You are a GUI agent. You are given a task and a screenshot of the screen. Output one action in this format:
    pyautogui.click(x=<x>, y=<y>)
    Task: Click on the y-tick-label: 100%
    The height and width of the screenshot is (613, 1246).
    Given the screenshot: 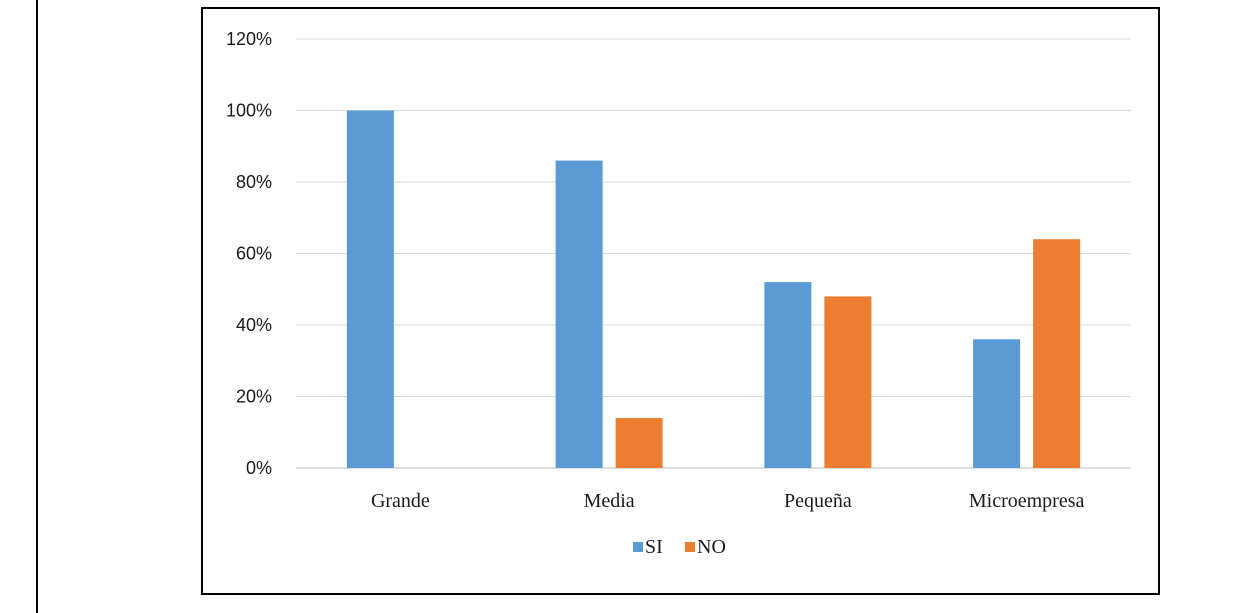 What is the action you would take?
    pyautogui.click(x=249, y=111)
    